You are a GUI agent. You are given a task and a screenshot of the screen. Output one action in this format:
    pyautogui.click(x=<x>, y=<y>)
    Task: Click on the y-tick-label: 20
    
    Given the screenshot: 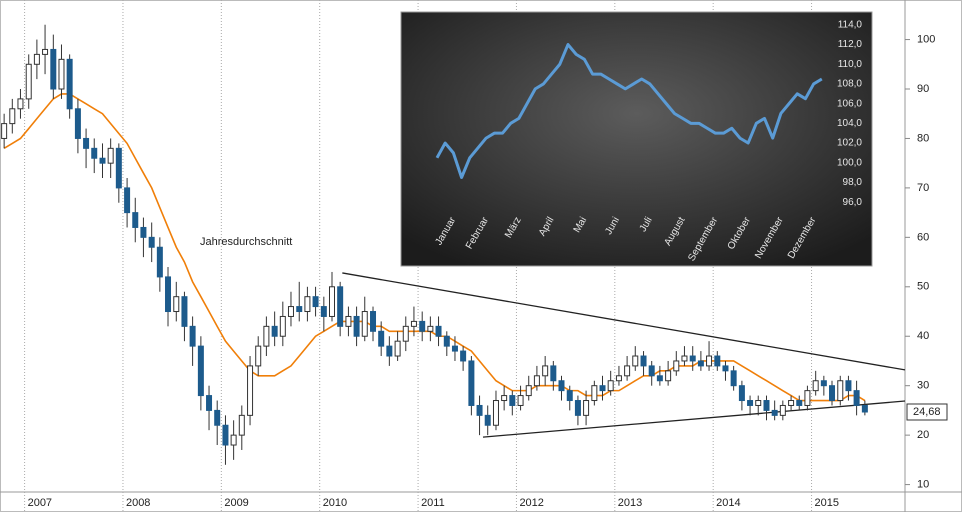 What is the action you would take?
    pyautogui.click(x=923, y=435)
    